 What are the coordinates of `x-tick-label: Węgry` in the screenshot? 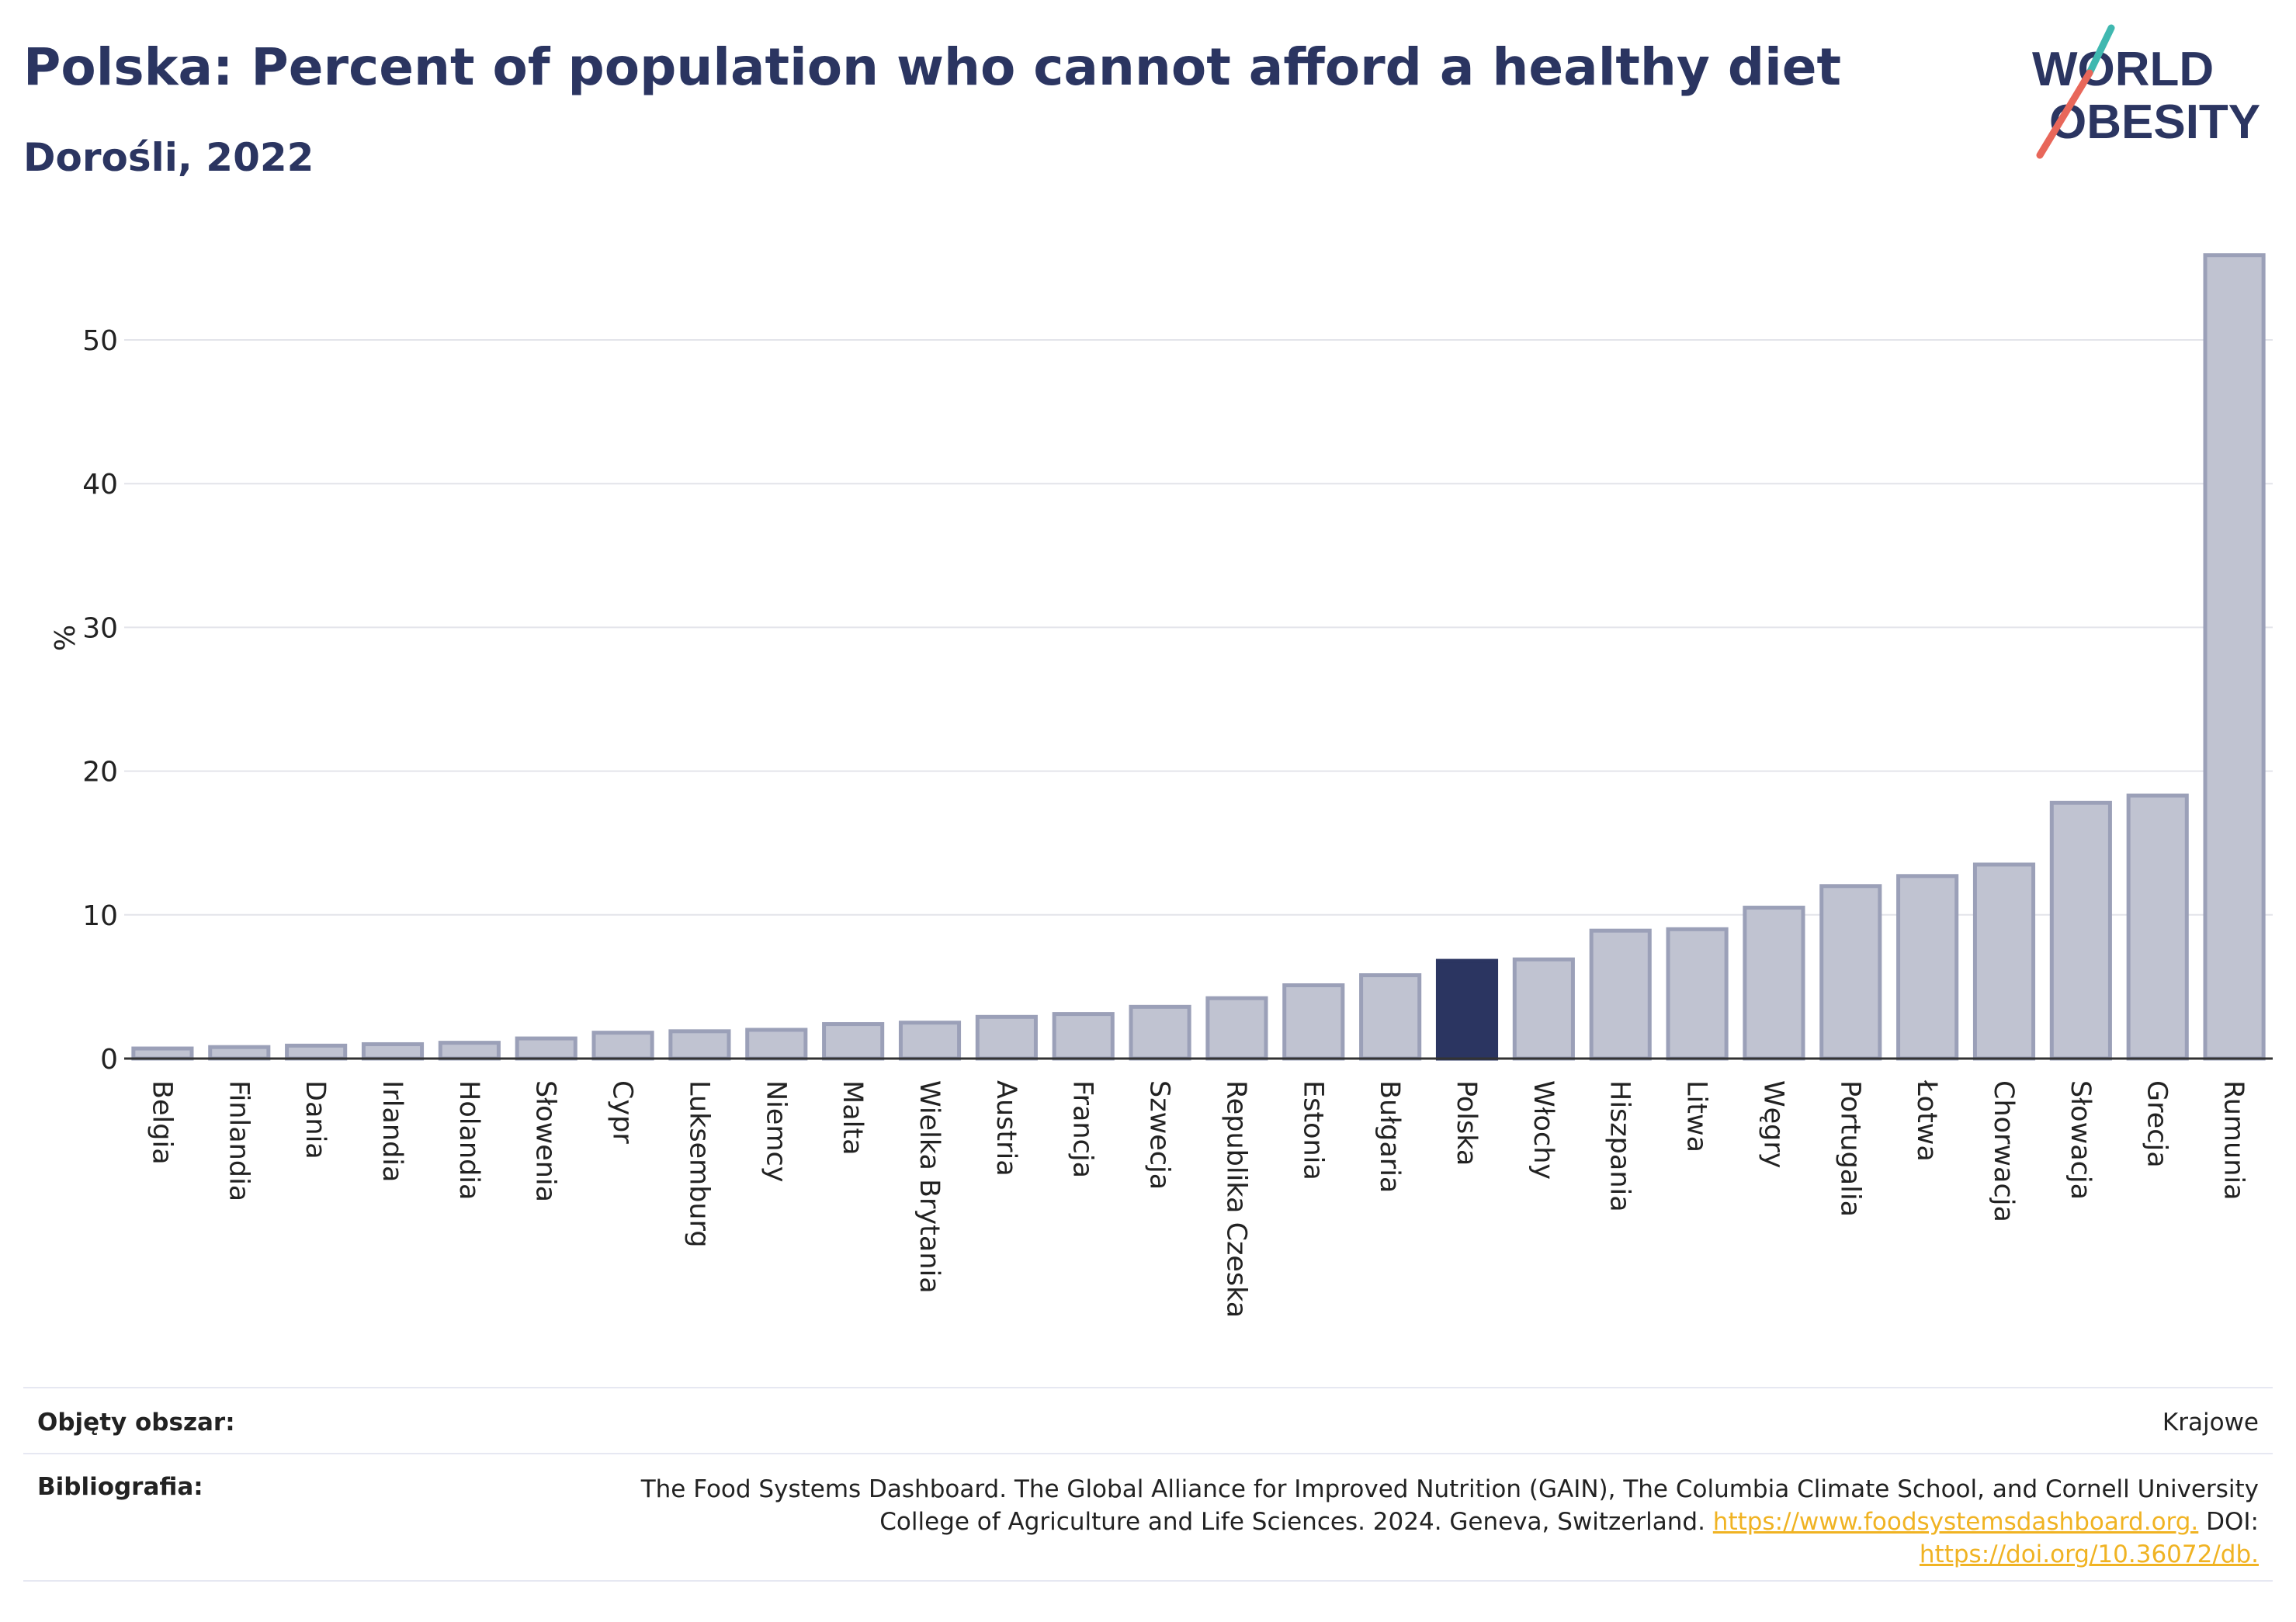 It's located at (1772, 1124).